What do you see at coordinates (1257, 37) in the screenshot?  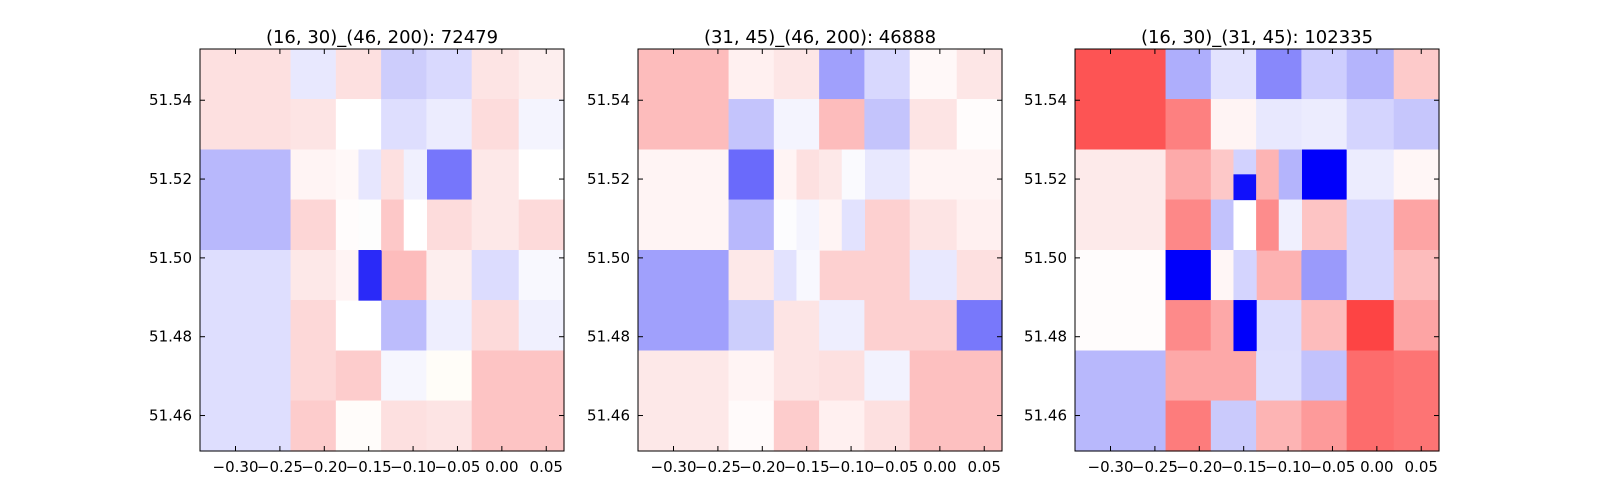 I see `panel-title: (16, 30)_(31, 45): 102335` at bounding box center [1257, 37].